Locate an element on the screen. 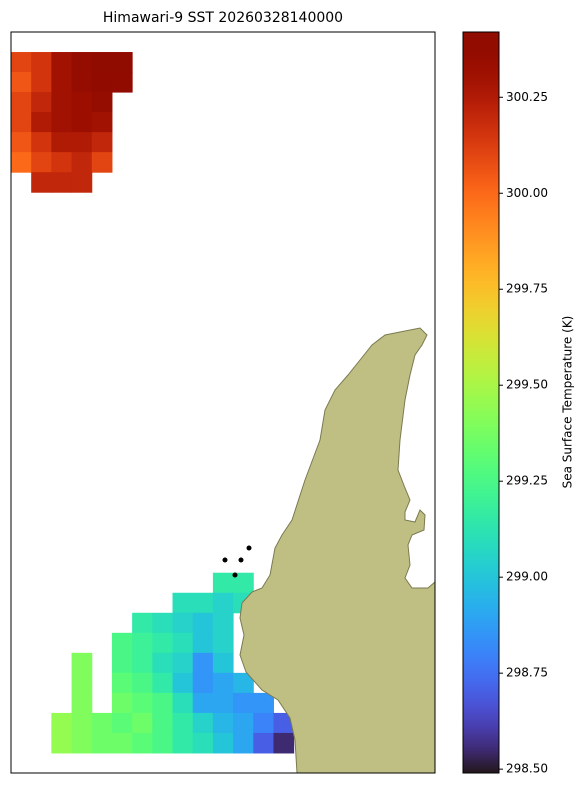  colorbar-tick-label: 299.75 is located at coordinates (527, 289).